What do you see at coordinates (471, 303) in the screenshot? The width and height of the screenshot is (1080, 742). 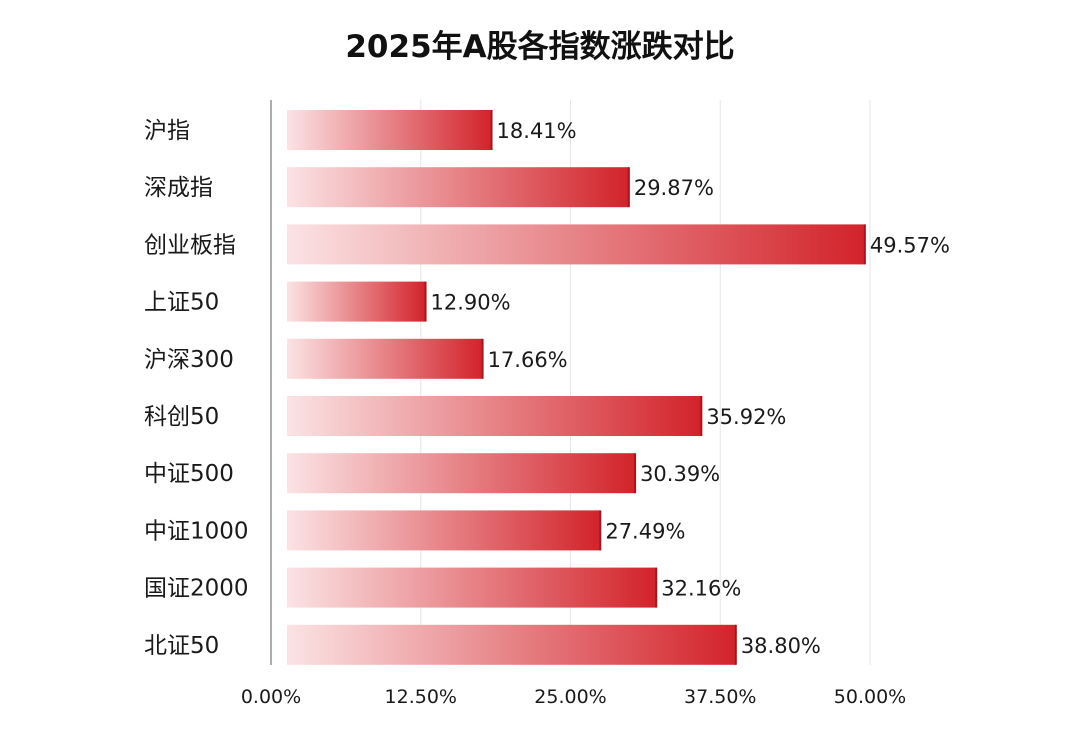 I see `value-label: 12.90%` at bounding box center [471, 303].